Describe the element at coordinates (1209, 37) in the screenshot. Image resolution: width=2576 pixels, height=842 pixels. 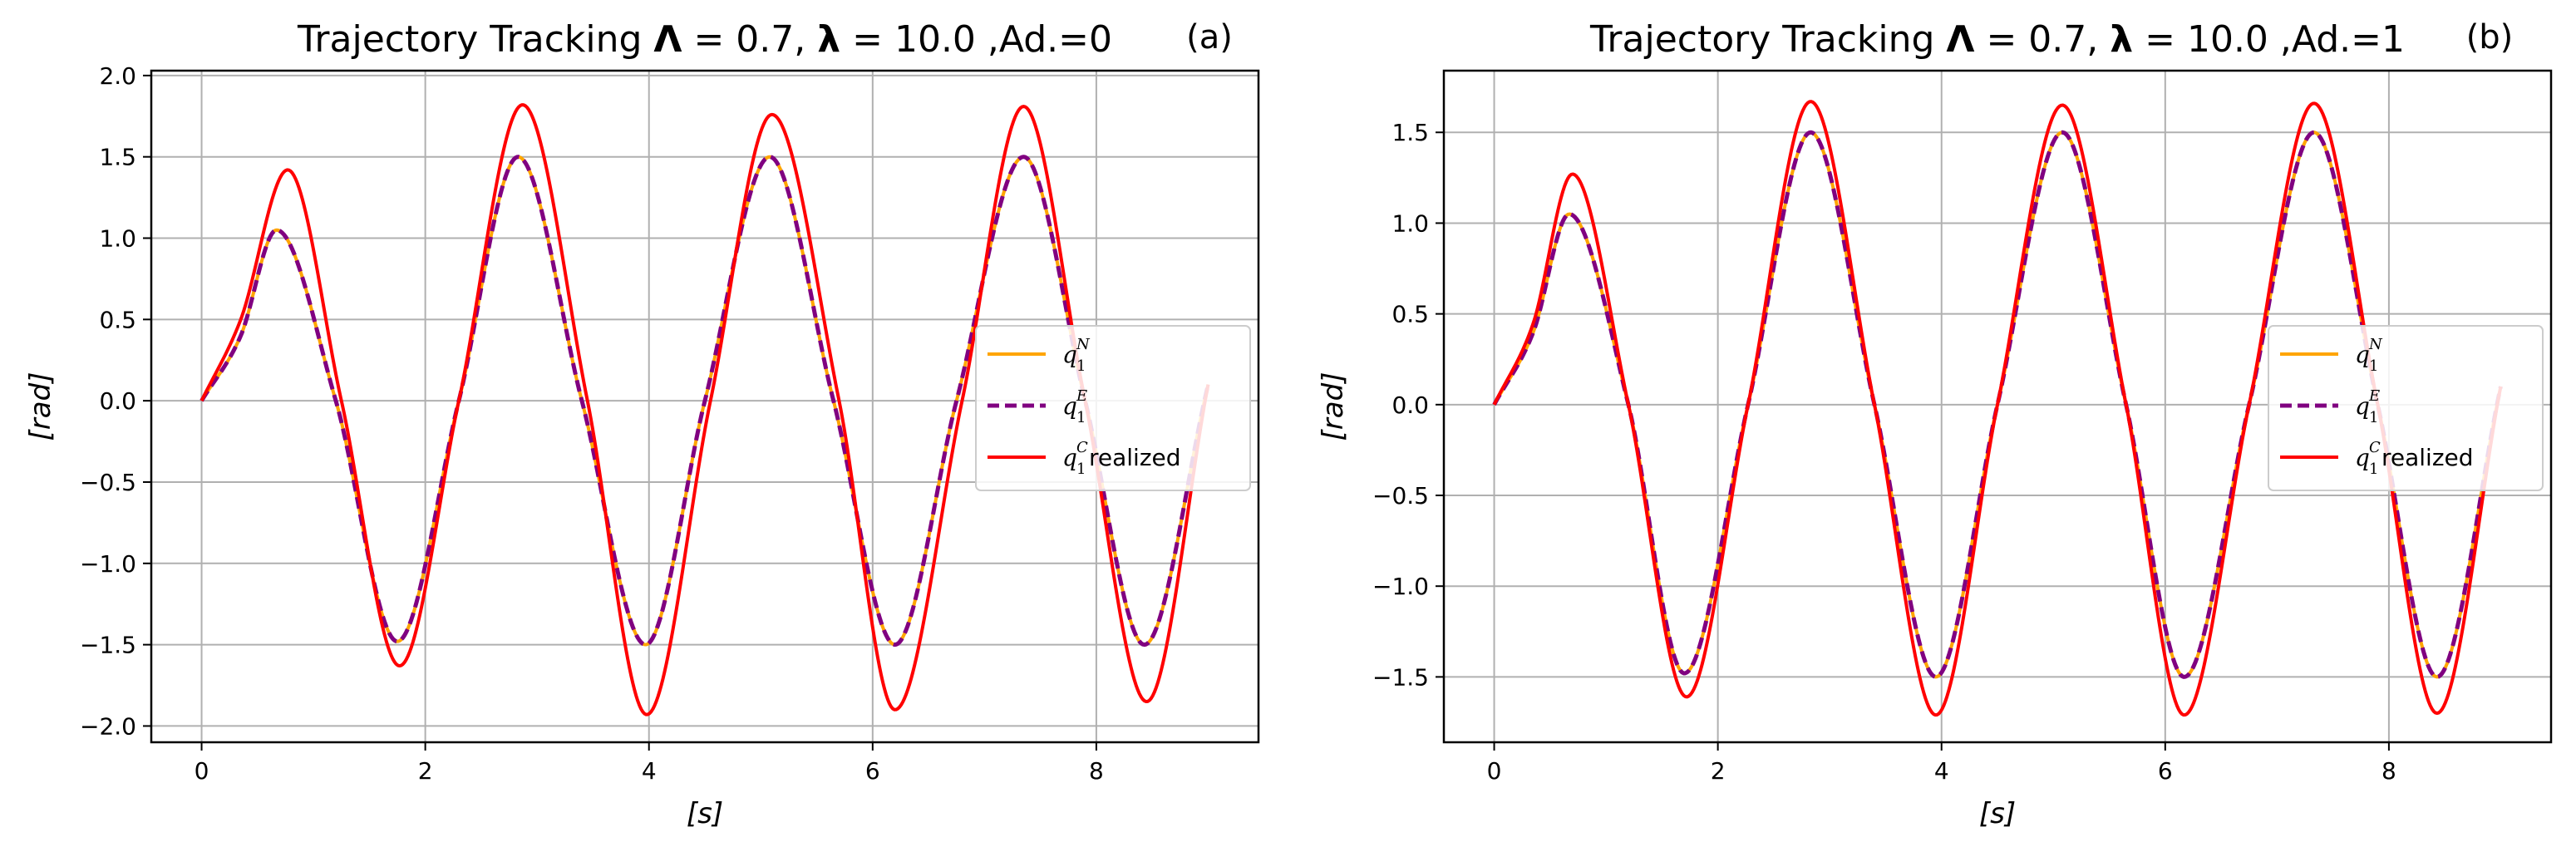
I see `panel-label: (a)` at that location.